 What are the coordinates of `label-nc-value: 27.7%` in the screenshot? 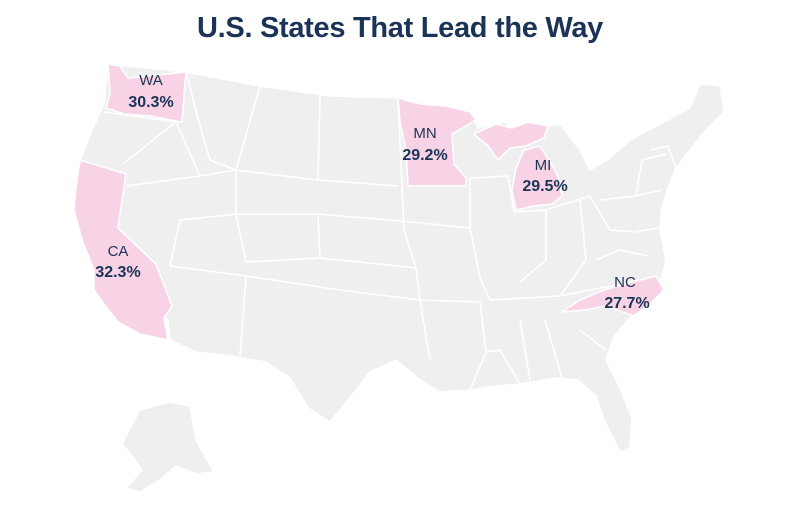 It's located at (626, 303).